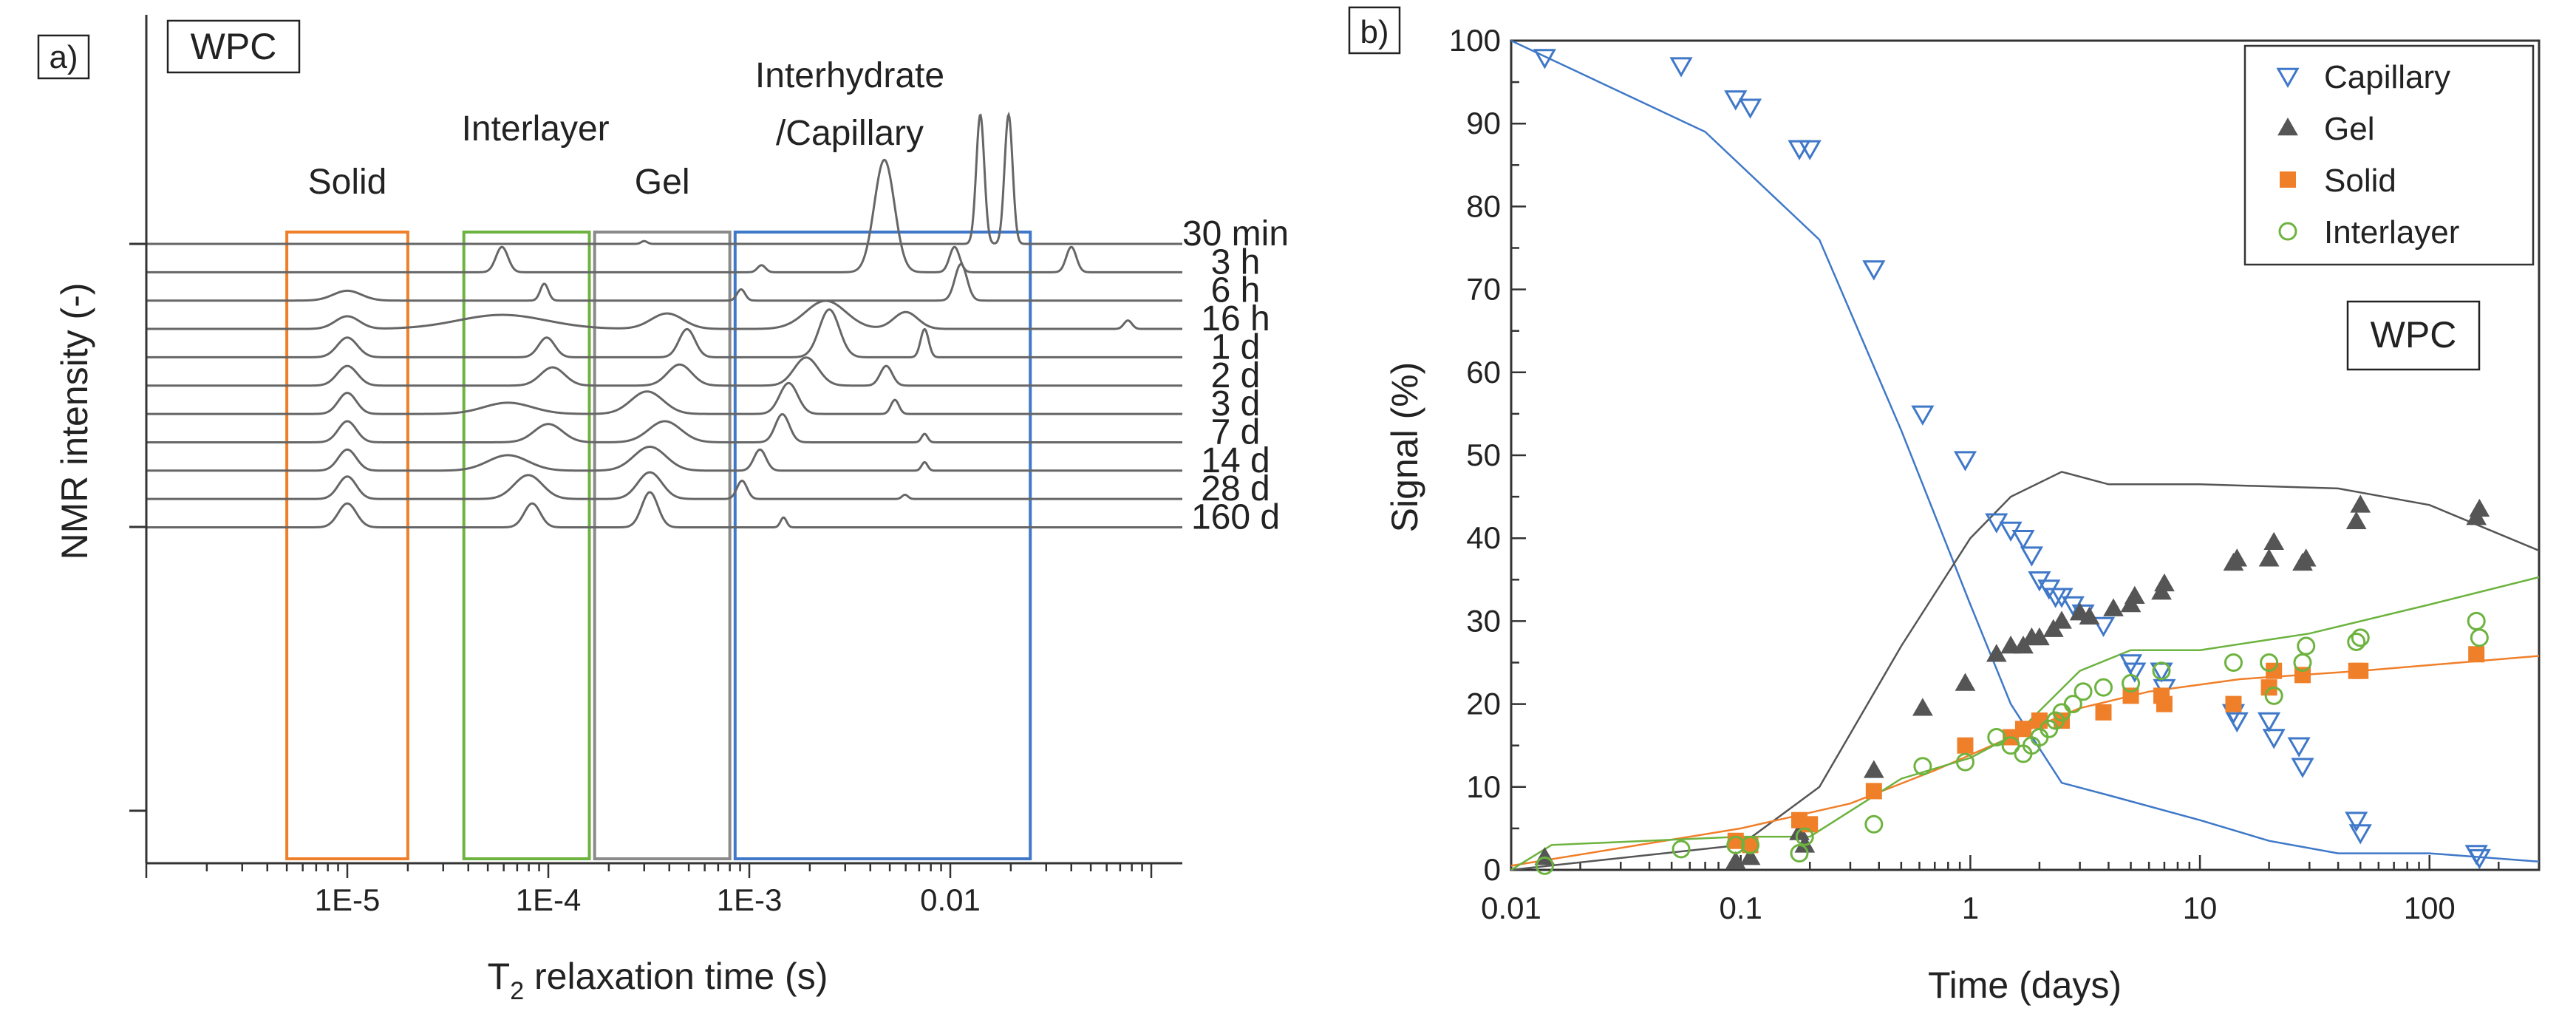 The width and height of the screenshot is (2576, 1014). What do you see at coordinates (2430, 908) in the screenshot?
I see `x-tick-label: 100` at bounding box center [2430, 908].